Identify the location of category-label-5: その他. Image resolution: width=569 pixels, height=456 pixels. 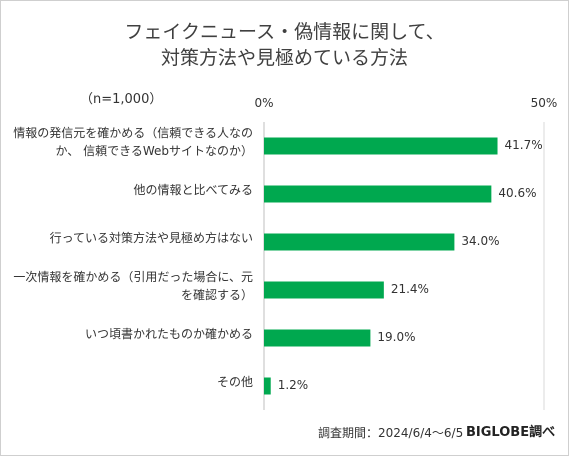
(234, 382).